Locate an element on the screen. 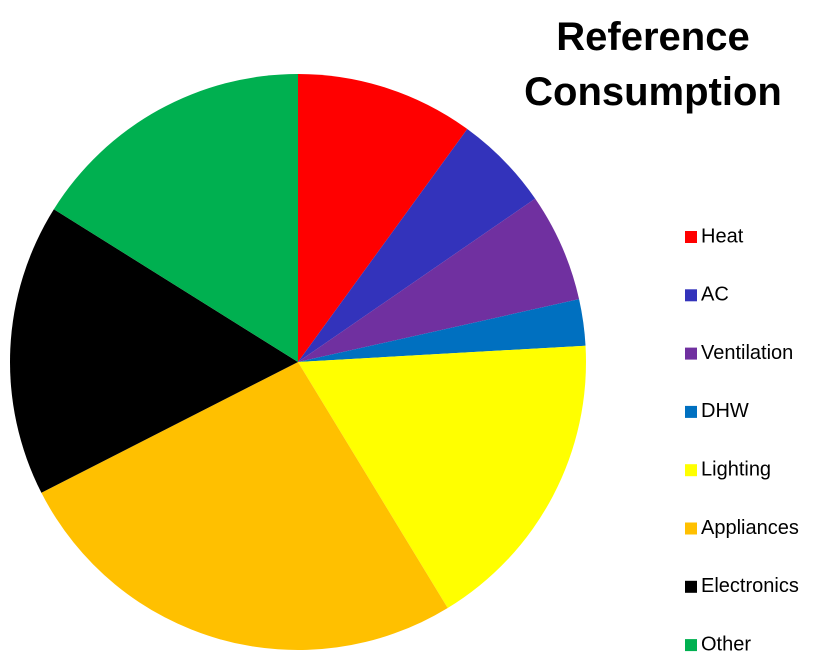 The width and height of the screenshot is (838, 659). legend-label: Lighting is located at coordinates (736, 469).